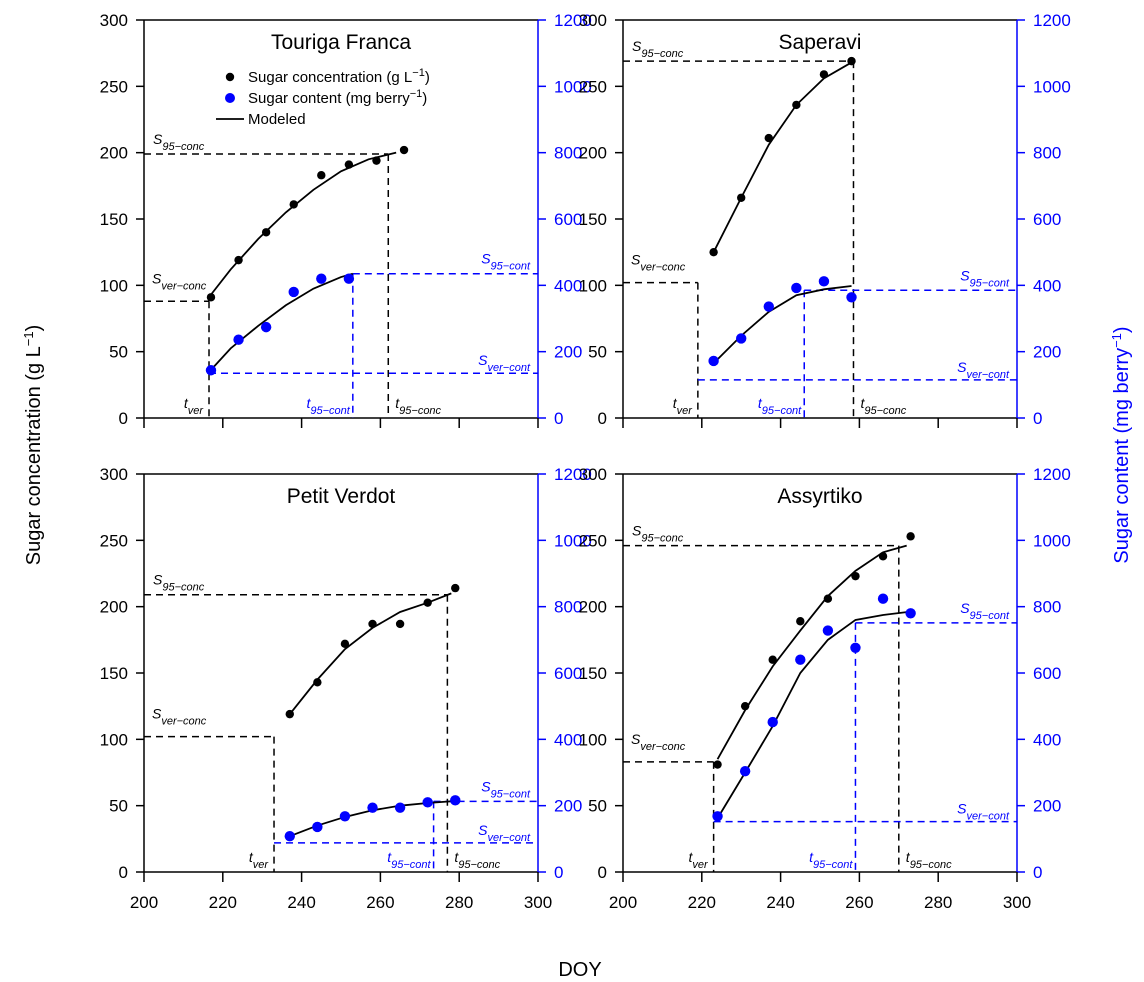  What do you see at coordinates (593, 86) in the screenshot?
I see `y-left-tick-label: 250` at bounding box center [593, 86].